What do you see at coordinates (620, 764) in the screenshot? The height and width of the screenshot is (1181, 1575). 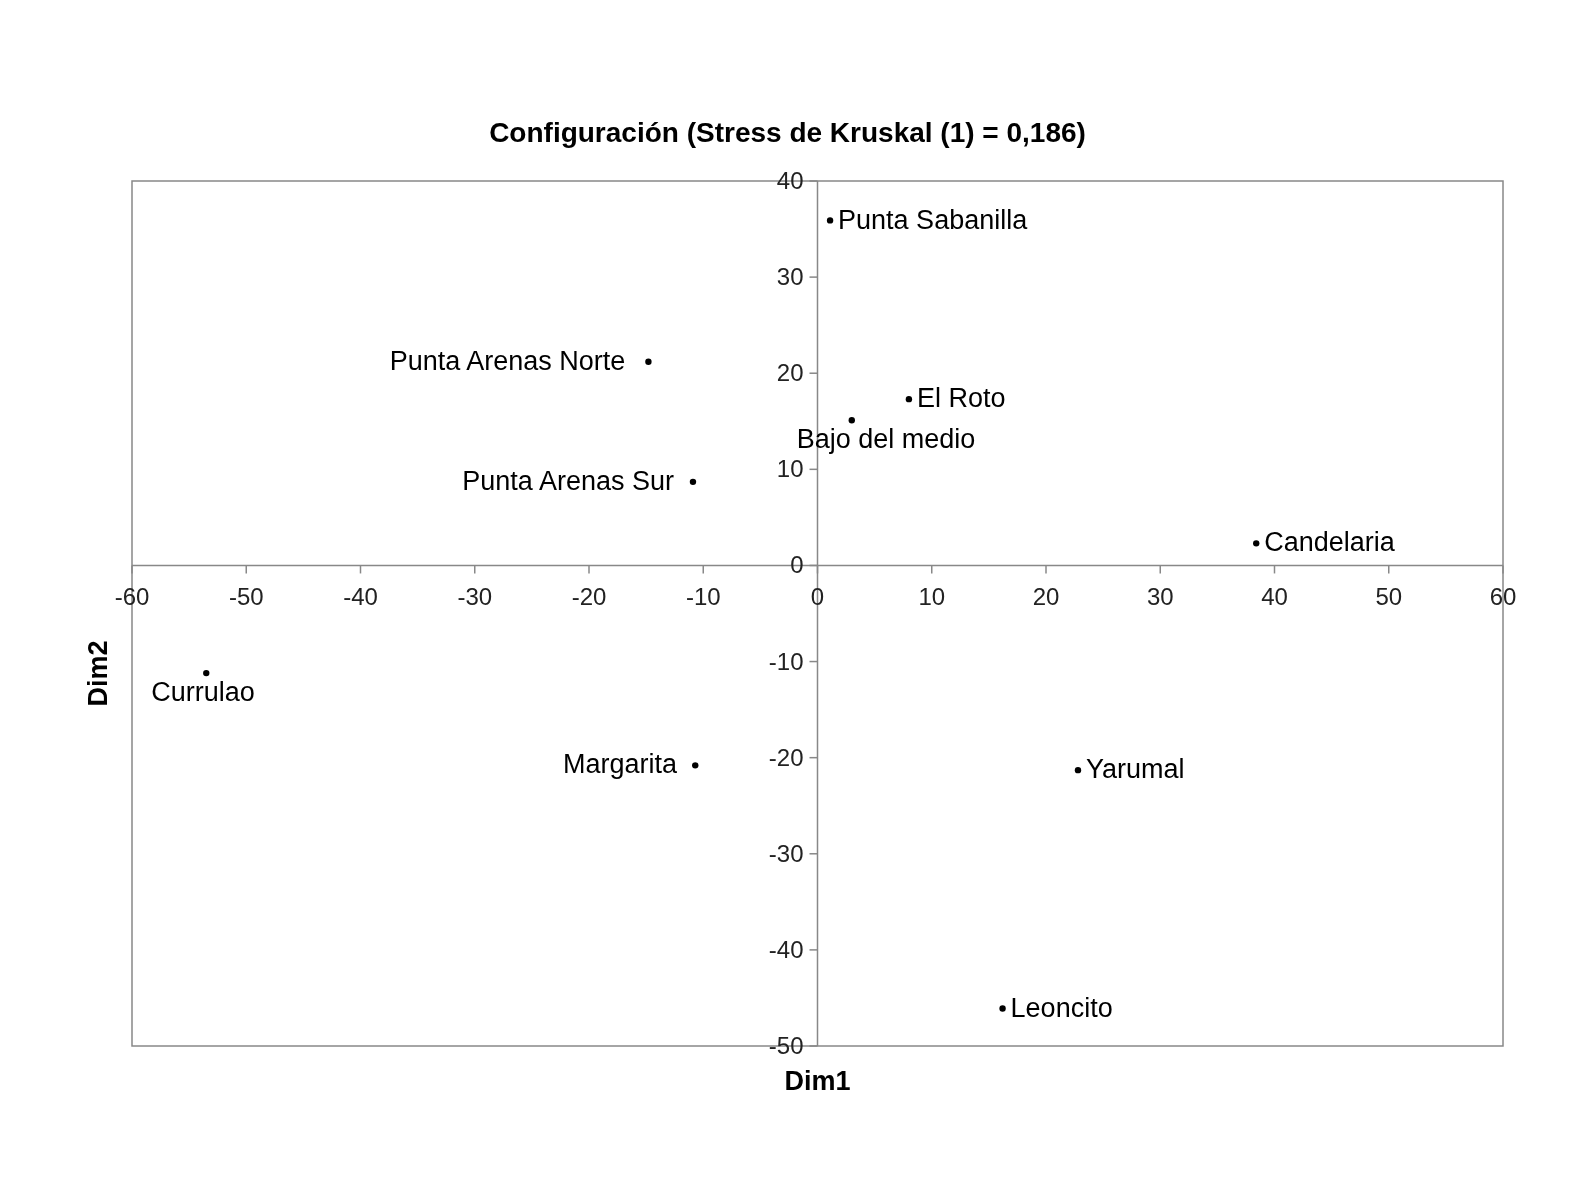 I see `annotation: Margarita` at bounding box center [620, 764].